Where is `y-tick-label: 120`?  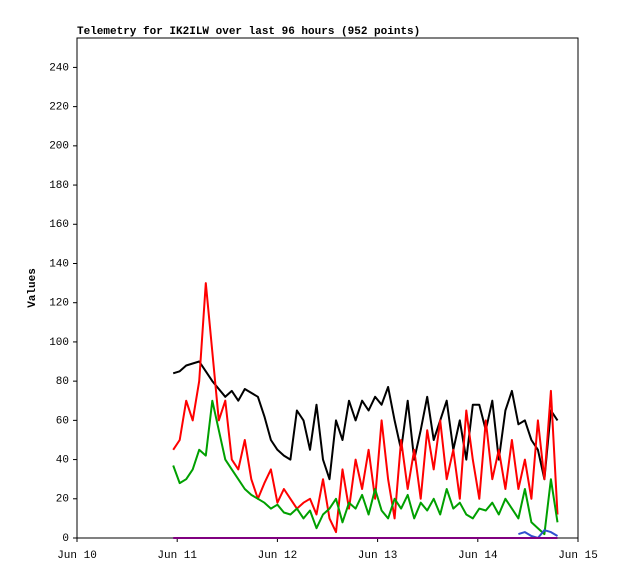 y-tick-label: 120 is located at coordinates (59, 304).